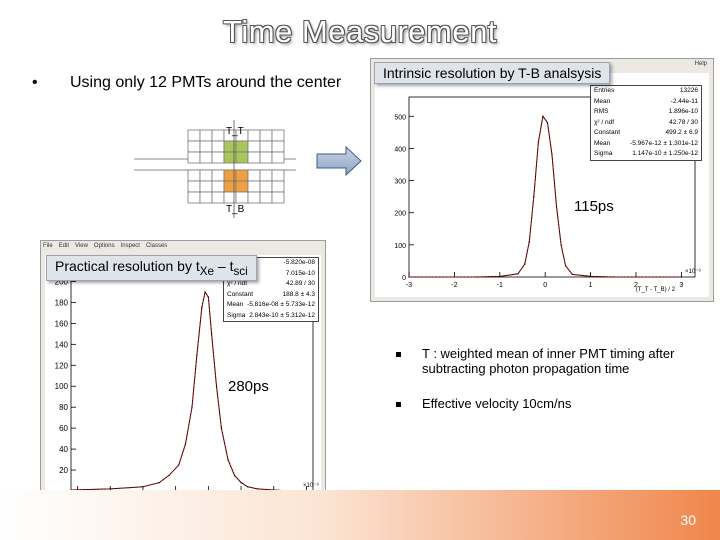 Image resolution: width=720 pixels, height=540 pixels. I want to click on x-tick-label: -2, so click(454, 285).